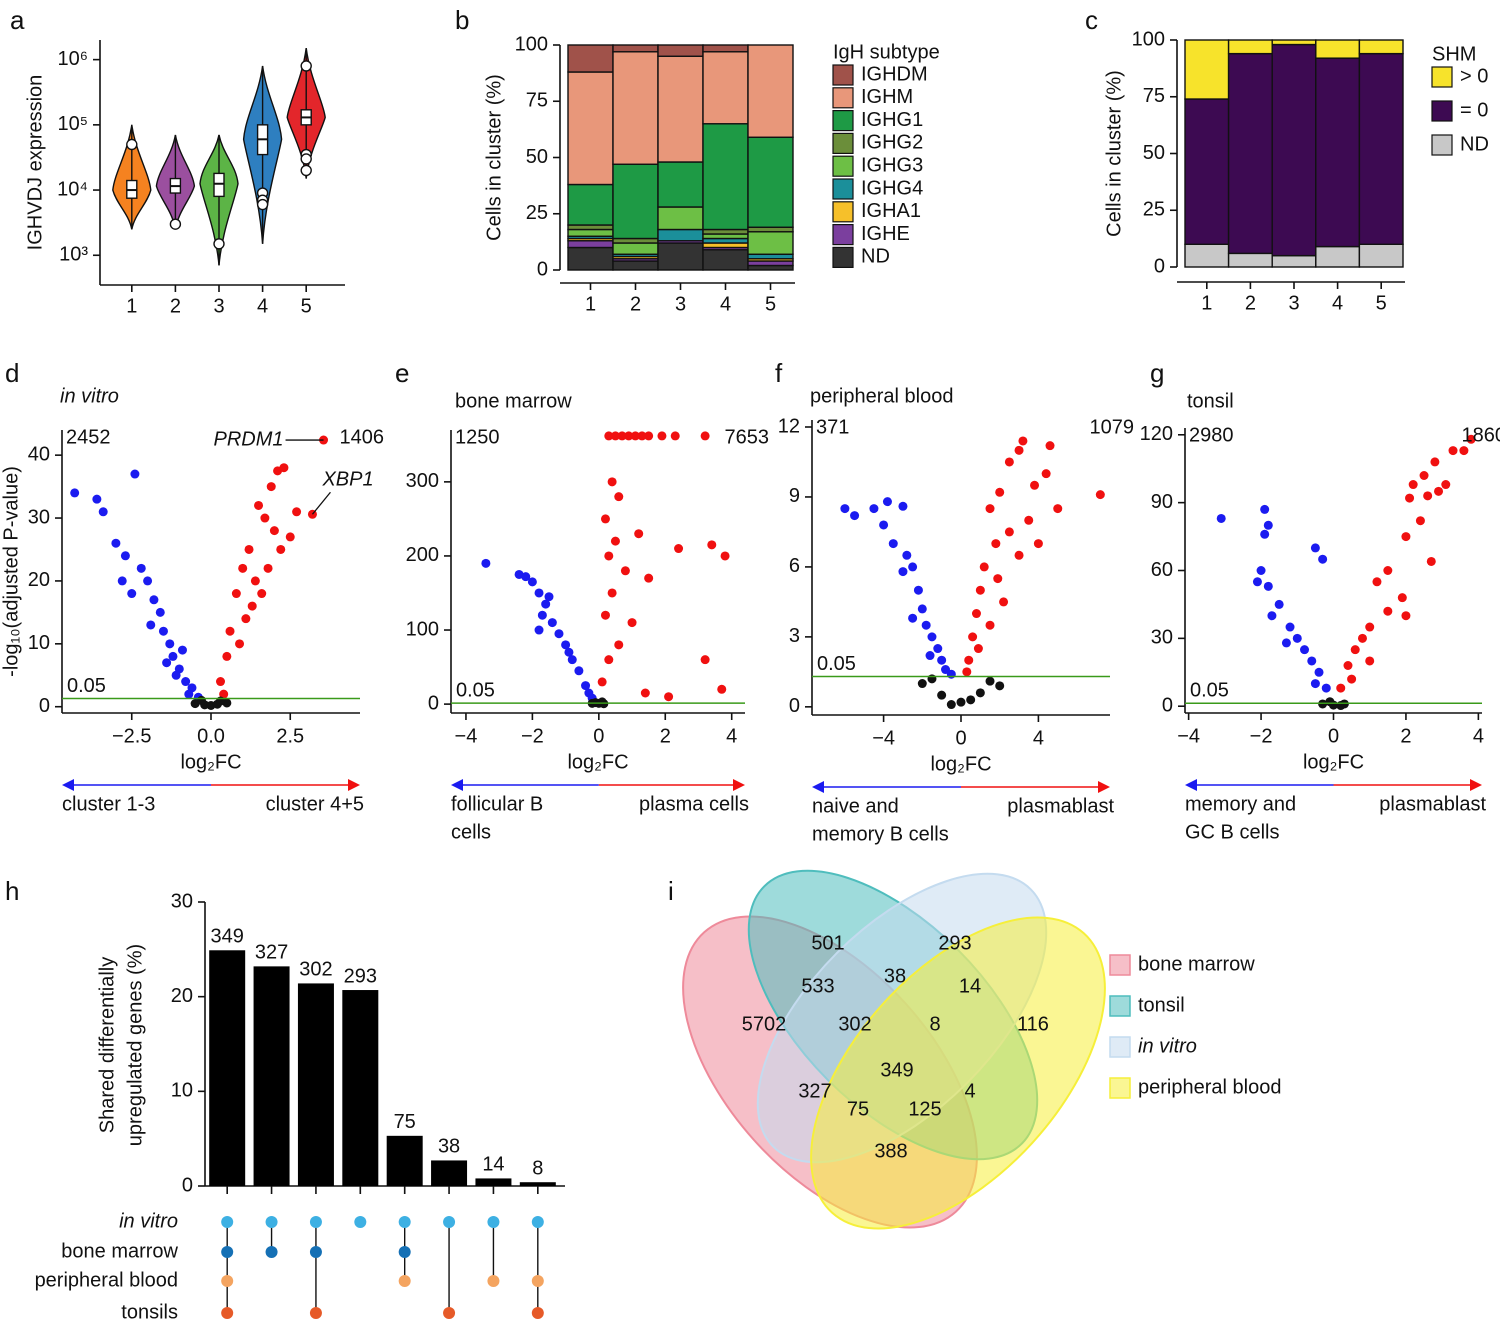  Describe the element at coordinates (1432, 804) in the screenshot. I see `direction-label: plasmablast` at that location.